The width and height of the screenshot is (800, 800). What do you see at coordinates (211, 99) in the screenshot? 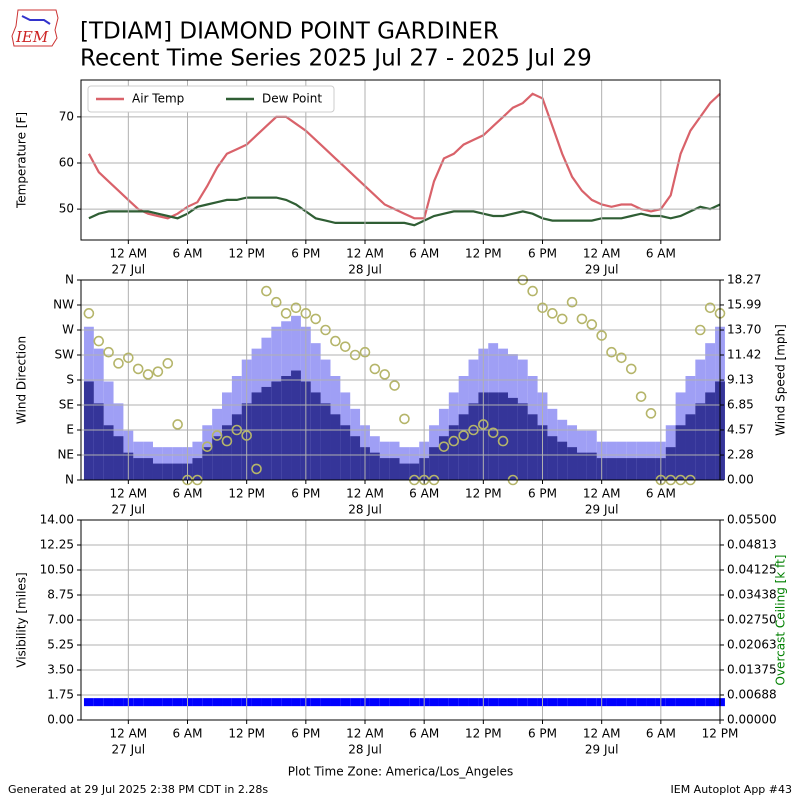
I see `legend-box` at bounding box center [211, 99].